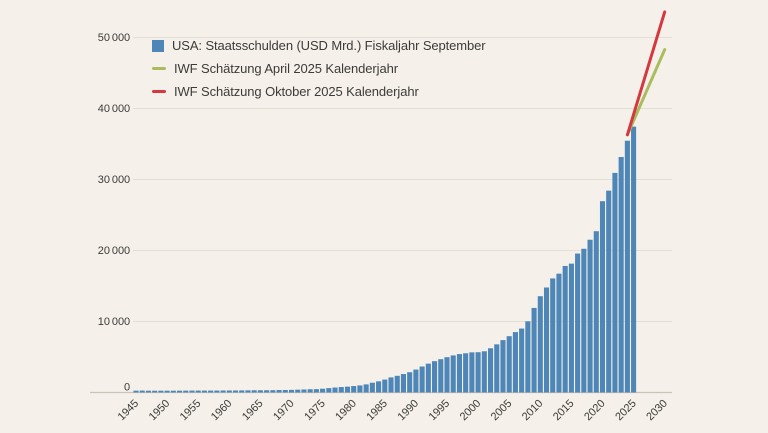 The height and width of the screenshot is (433, 768). Describe the element at coordinates (409, 411) in the screenshot. I see `x-tick-label: 1990` at that location.